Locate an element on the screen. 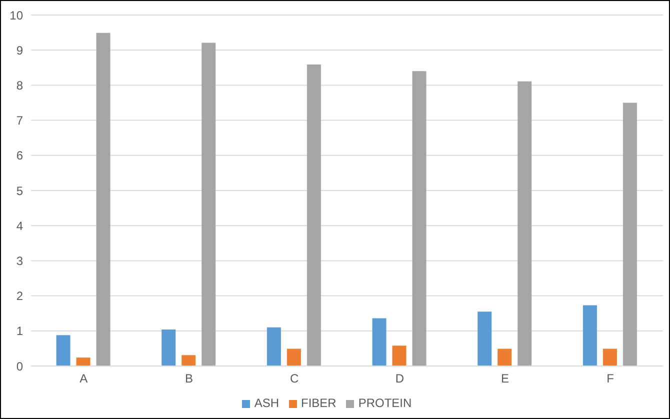  legend-label: ASH is located at coordinates (266, 403).